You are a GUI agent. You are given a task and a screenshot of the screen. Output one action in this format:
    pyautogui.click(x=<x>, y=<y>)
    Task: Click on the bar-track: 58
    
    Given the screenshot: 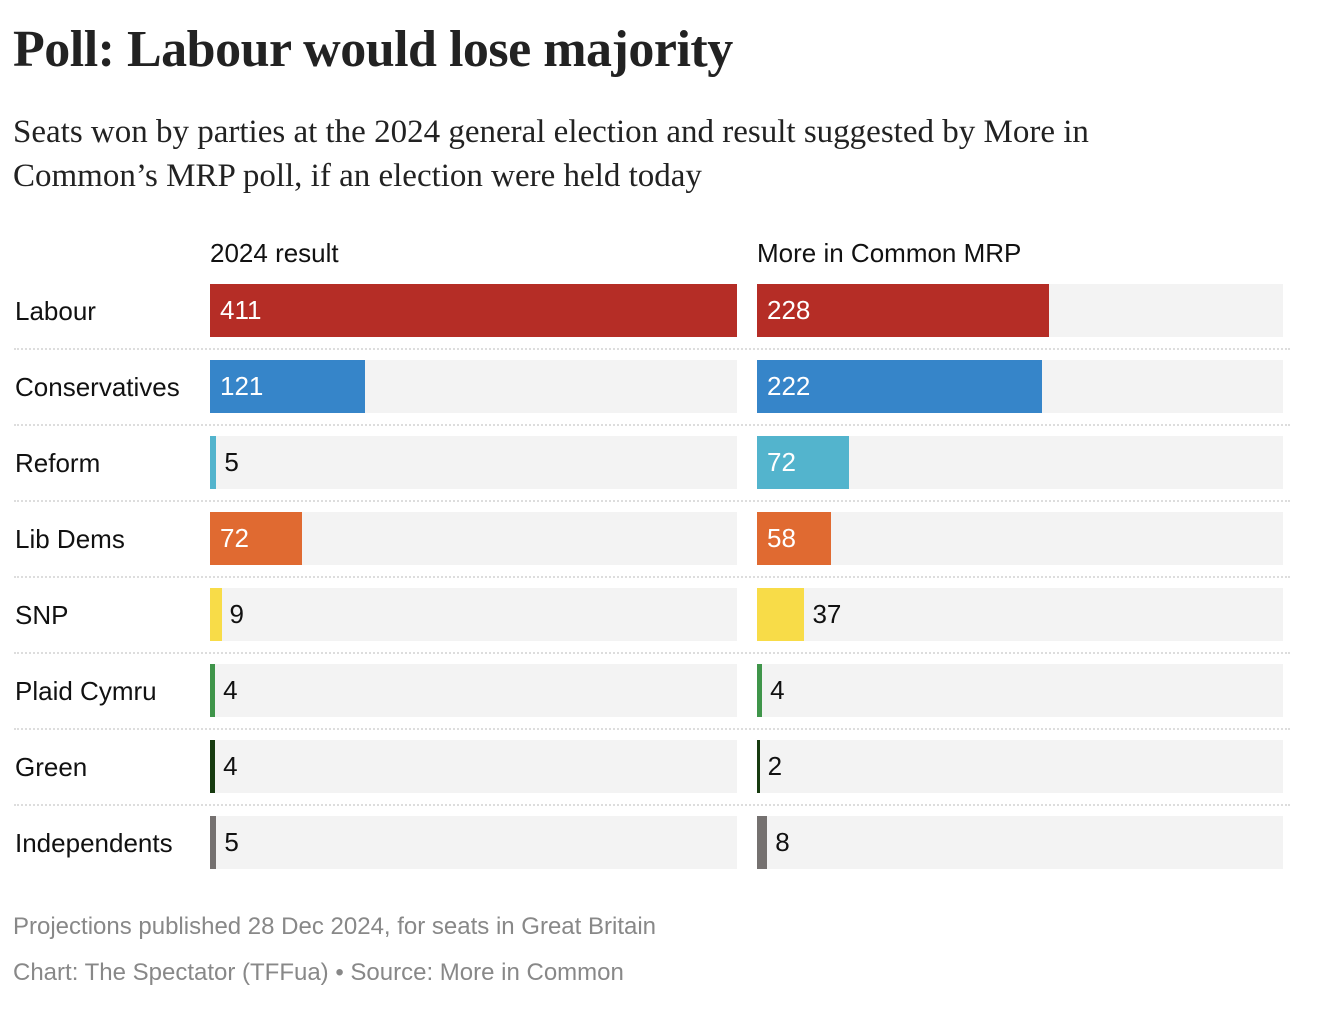 What is the action you would take?
    pyautogui.click(x=1020, y=538)
    